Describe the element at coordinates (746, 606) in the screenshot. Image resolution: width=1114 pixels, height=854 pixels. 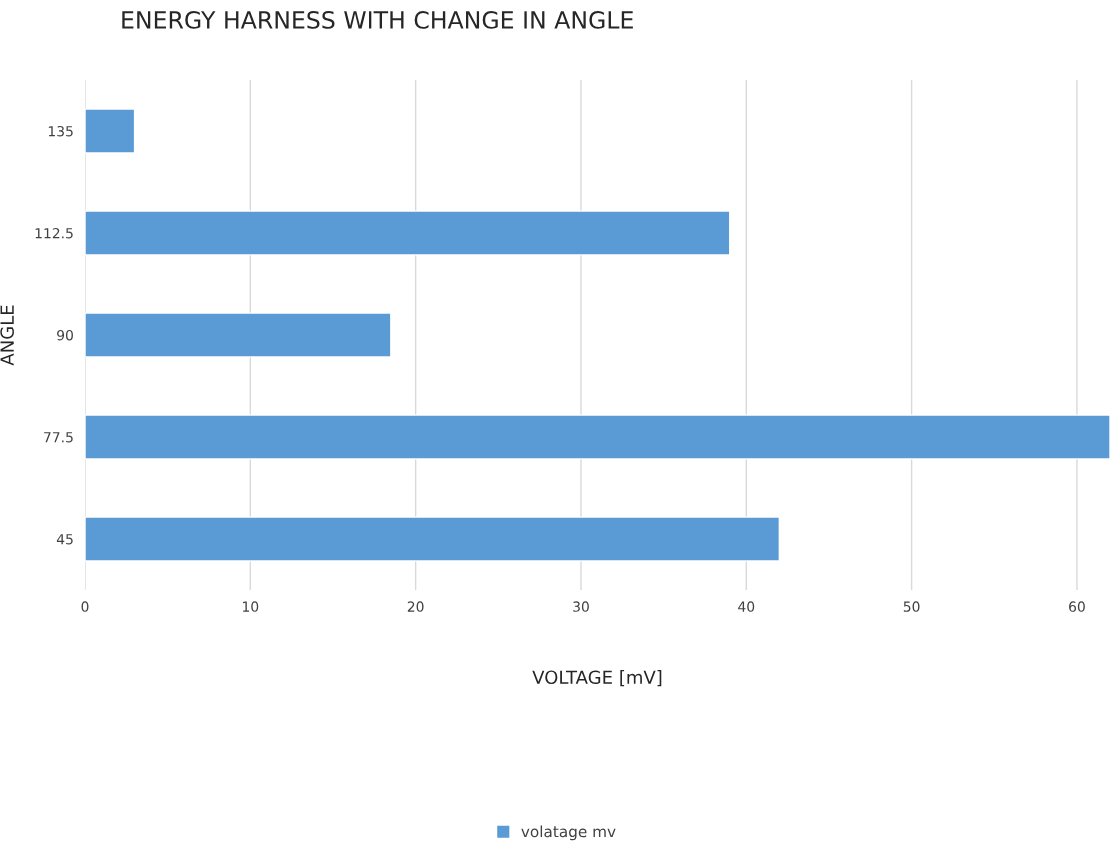
I see `x-tick-label: 40` at that location.